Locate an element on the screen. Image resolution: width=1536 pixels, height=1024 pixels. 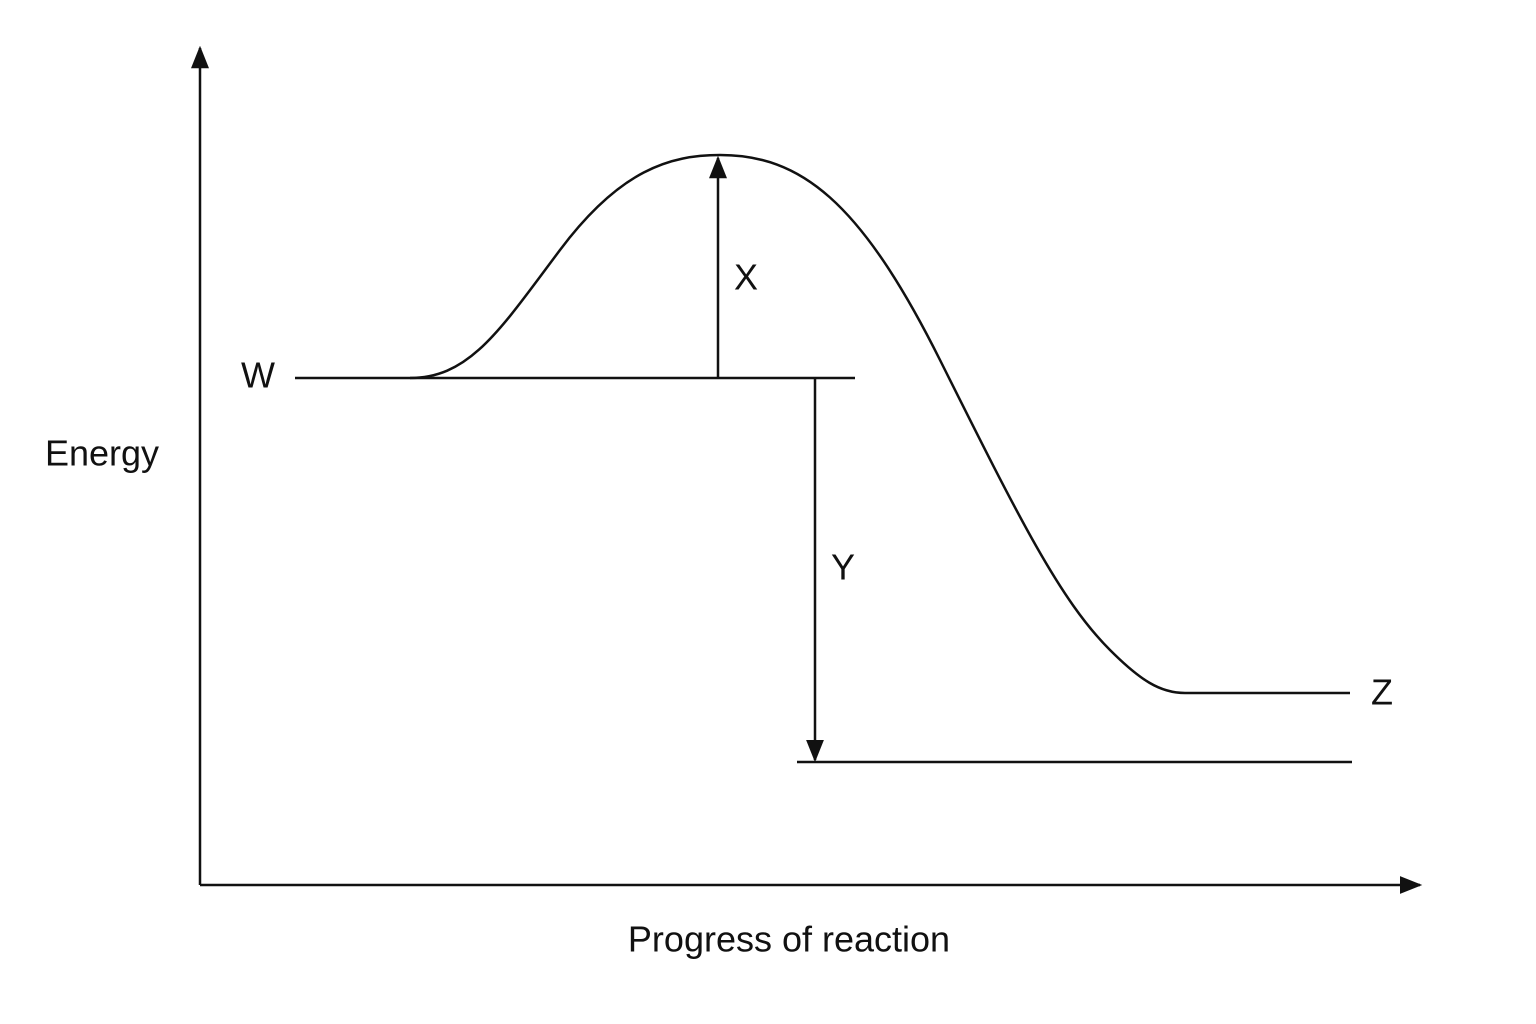
label-x: X is located at coordinates (746, 277).